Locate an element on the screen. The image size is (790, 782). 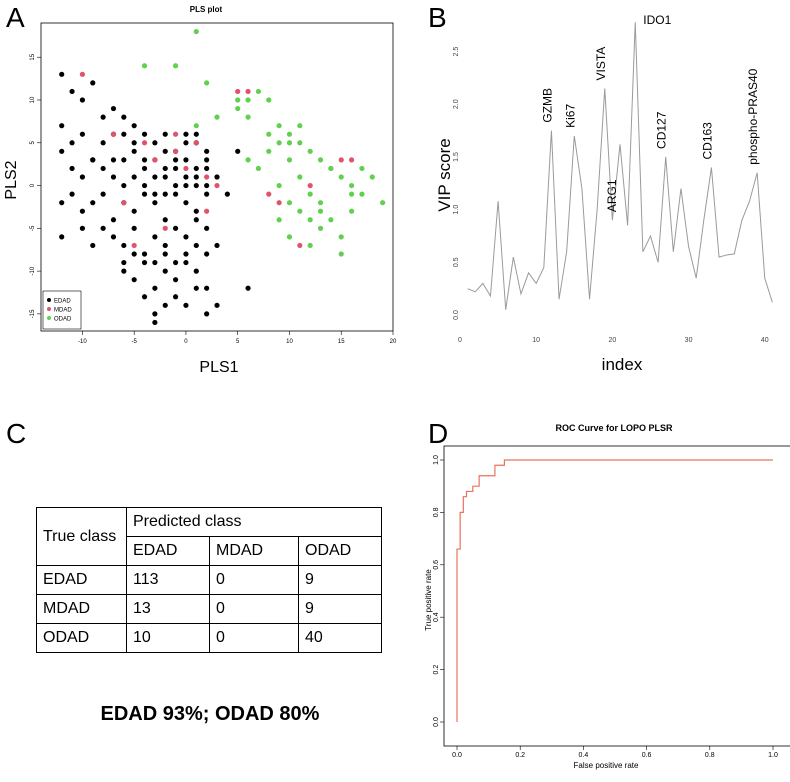
vip-x-tick-label: 40 is located at coordinates (765, 340).